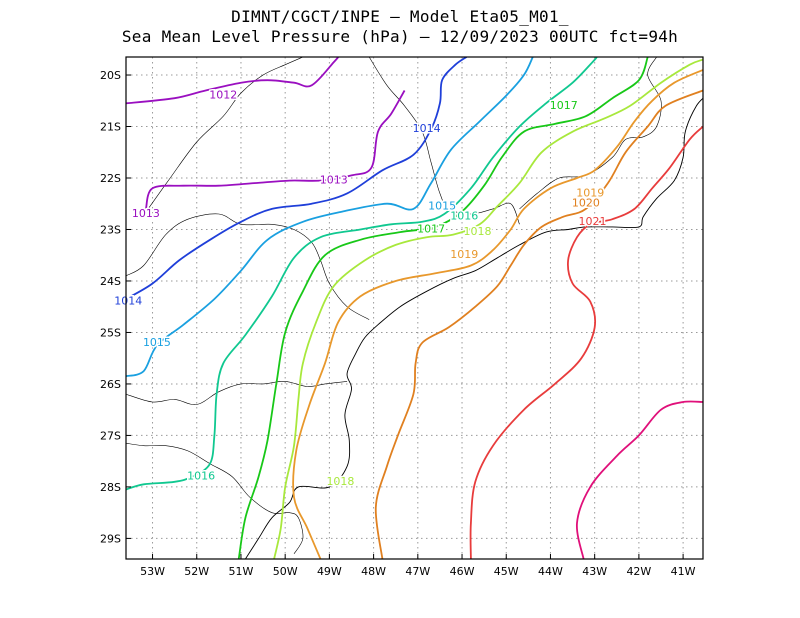  I want to click on x-tick-label-12: 41W, so click(683, 571).